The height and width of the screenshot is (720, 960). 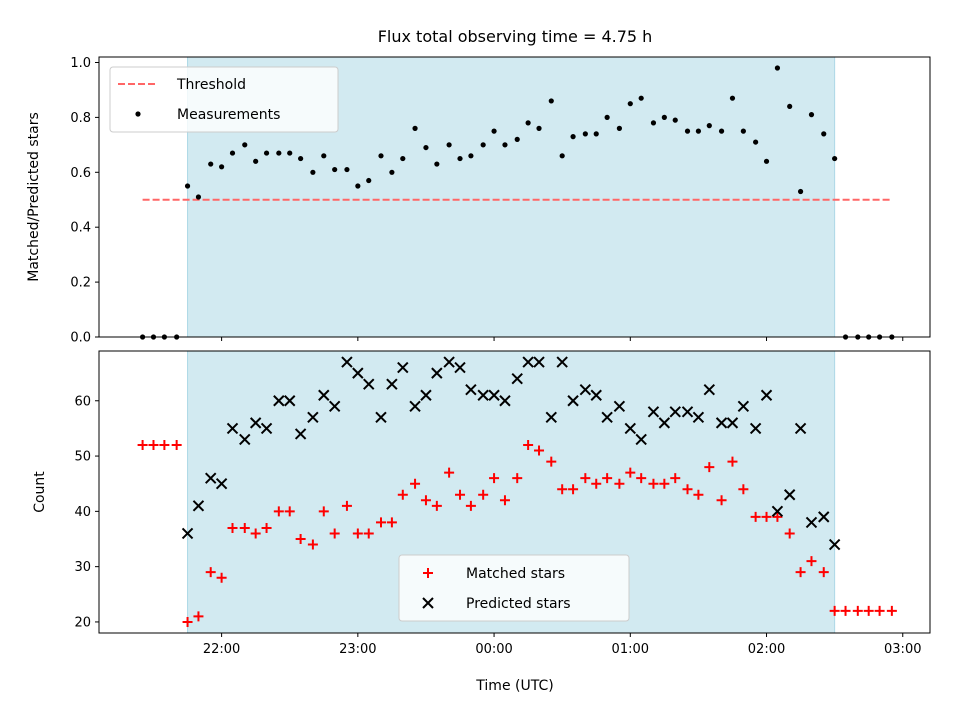 What do you see at coordinates (902, 649) in the screenshot?
I see `x-tick-label: 03:00` at bounding box center [902, 649].